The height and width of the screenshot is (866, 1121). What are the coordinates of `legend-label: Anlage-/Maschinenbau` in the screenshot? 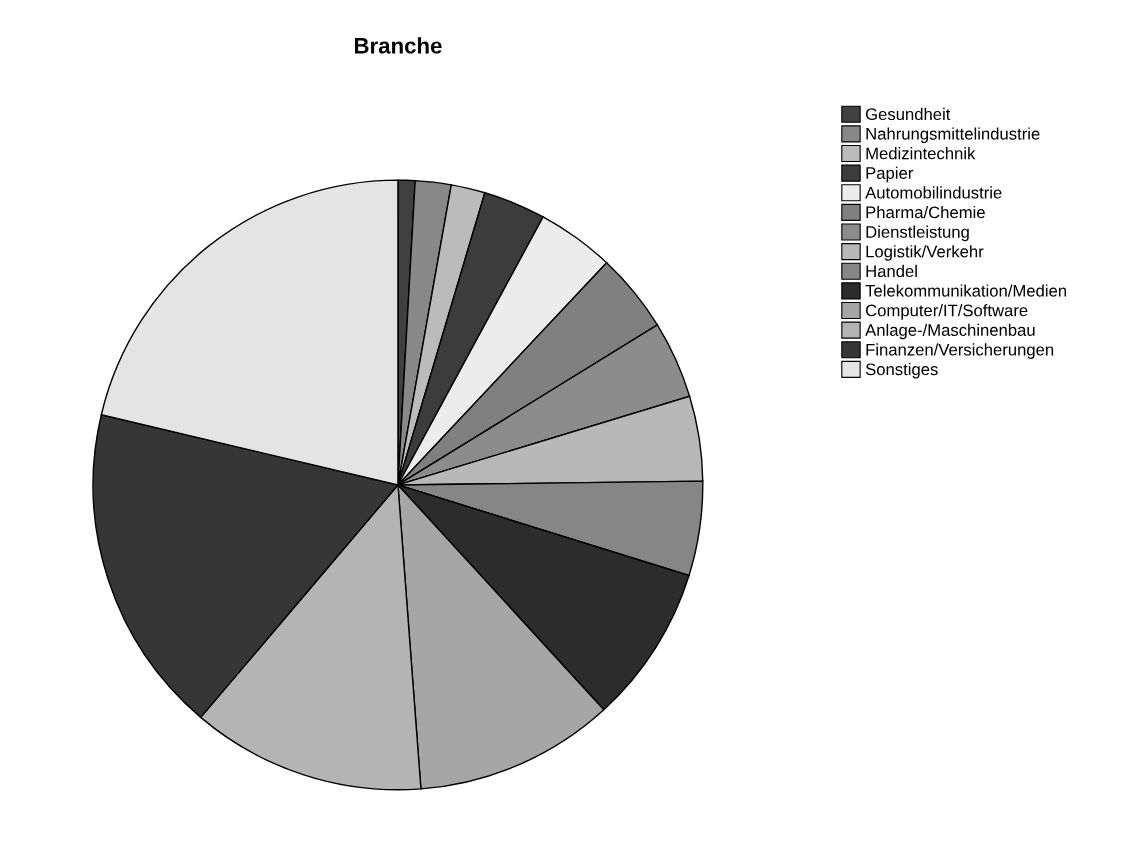 It's located at (950, 331).